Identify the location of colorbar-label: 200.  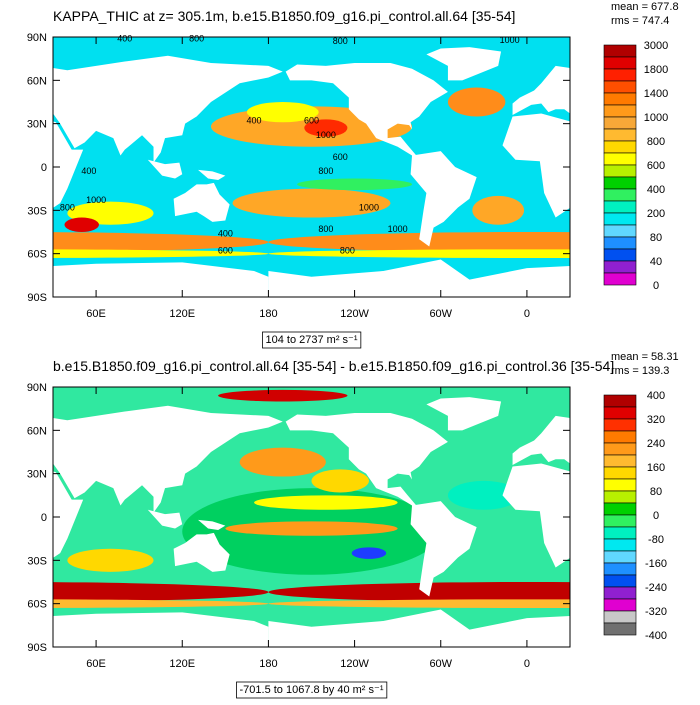
(656, 214).